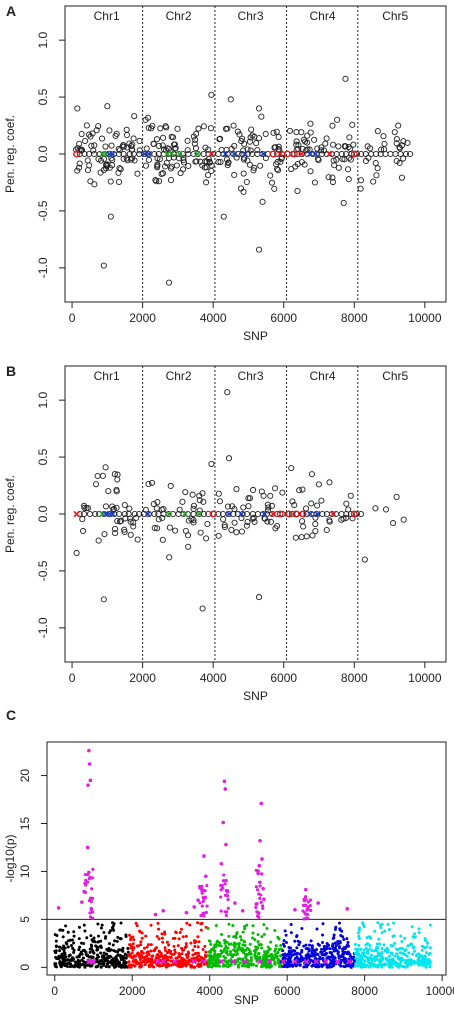 The height and width of the screenshot is (1014, 454). What do you see at coordinates (10, 514) in the screenshot?
I see `y-axis-title: Pen. reg. coef.` at bounding box center [10, 514].